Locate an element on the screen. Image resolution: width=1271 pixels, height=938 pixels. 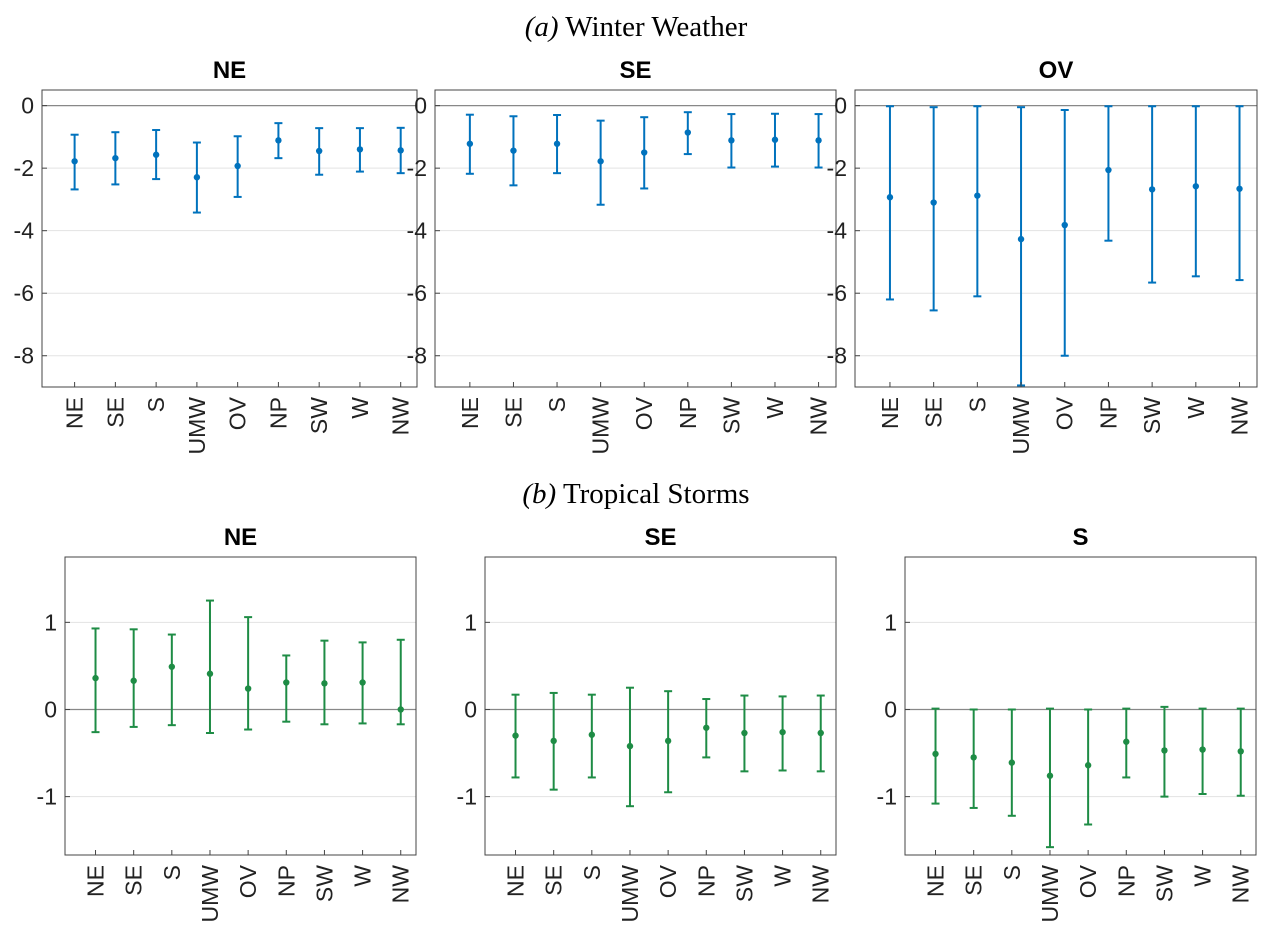
subplot-2: 0 -2 -4 -6 -8 SE NE SE S UMW OV NP SW W NW is located at coordinates (622, 255).